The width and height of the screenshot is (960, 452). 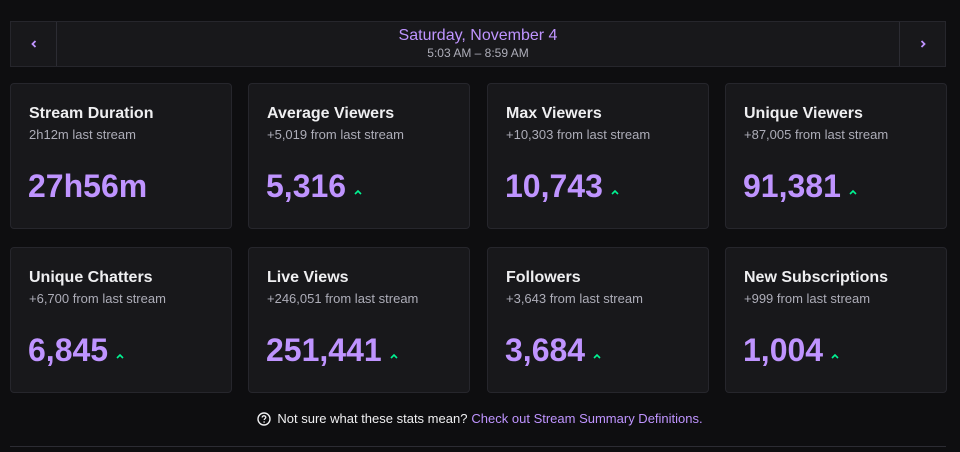 I want to click on stat-comparison: +999 from last stream, so click(x=807, y=298).